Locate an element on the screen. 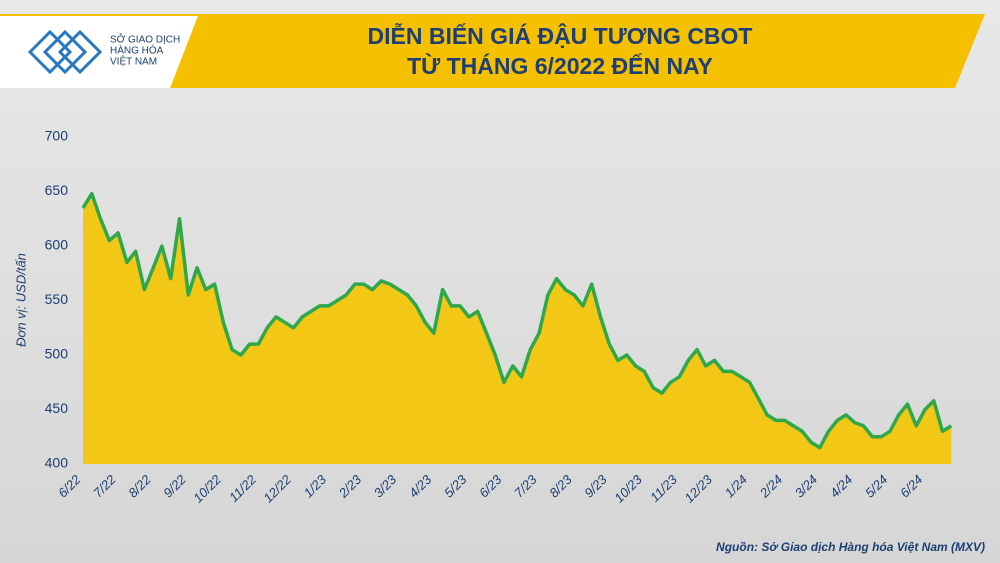  y-tick-label: 650 is located at coordinates (57, 190).